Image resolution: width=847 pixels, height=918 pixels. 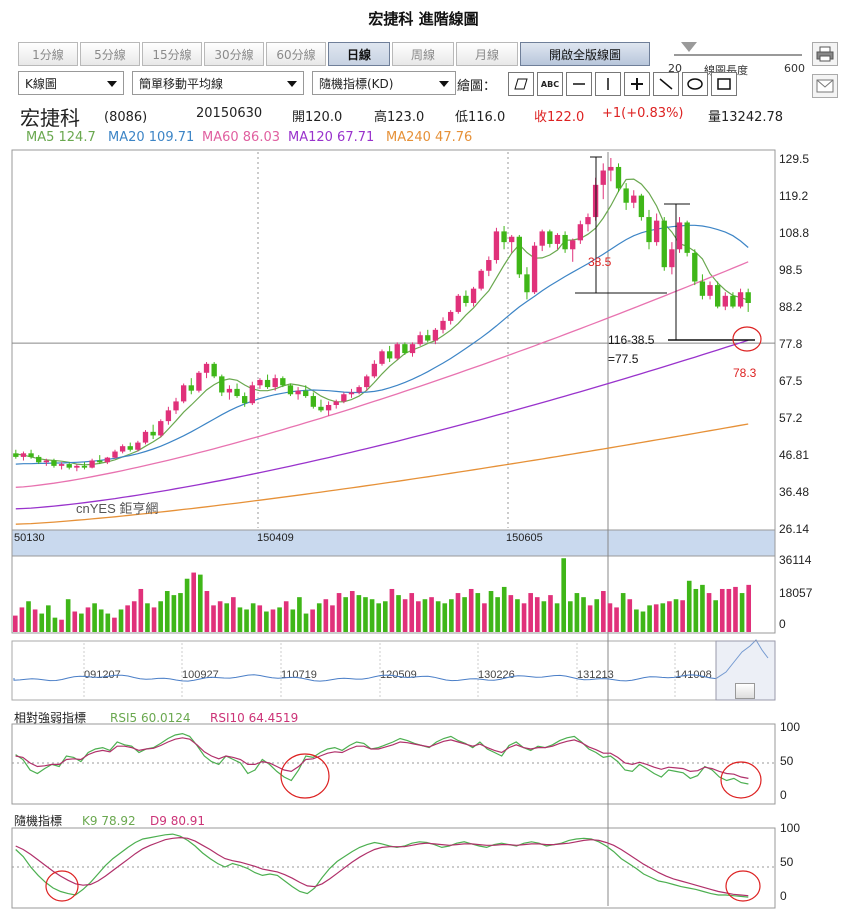 What do you see at coordinates (296, 54) in the screenshot?
I see `tab-60min: 60分線` at bounding box center [296, 54].